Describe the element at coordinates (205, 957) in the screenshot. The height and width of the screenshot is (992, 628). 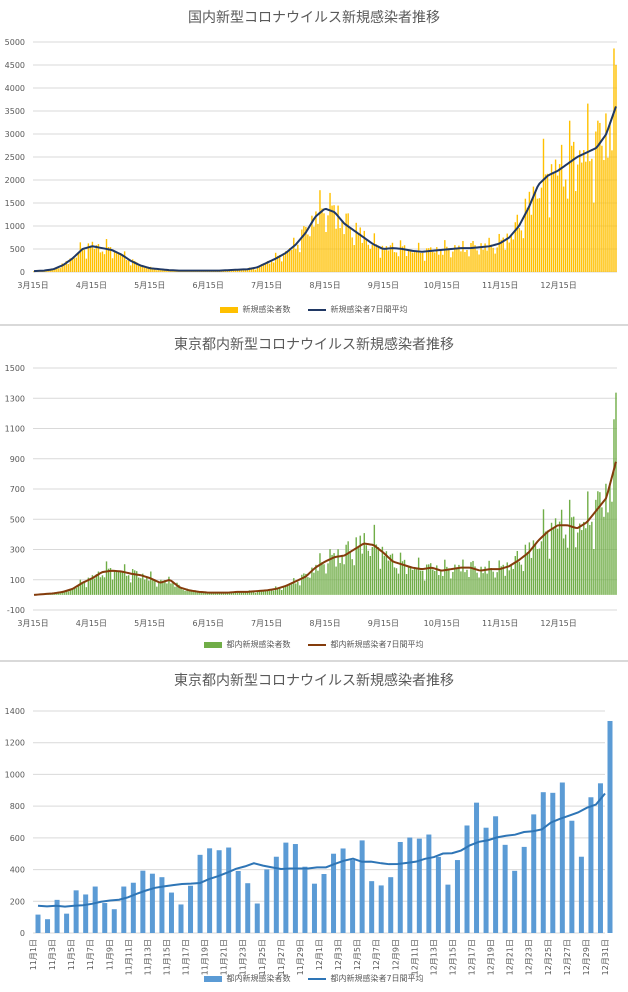
I see `x-tick-label: 11月19日` at that location.